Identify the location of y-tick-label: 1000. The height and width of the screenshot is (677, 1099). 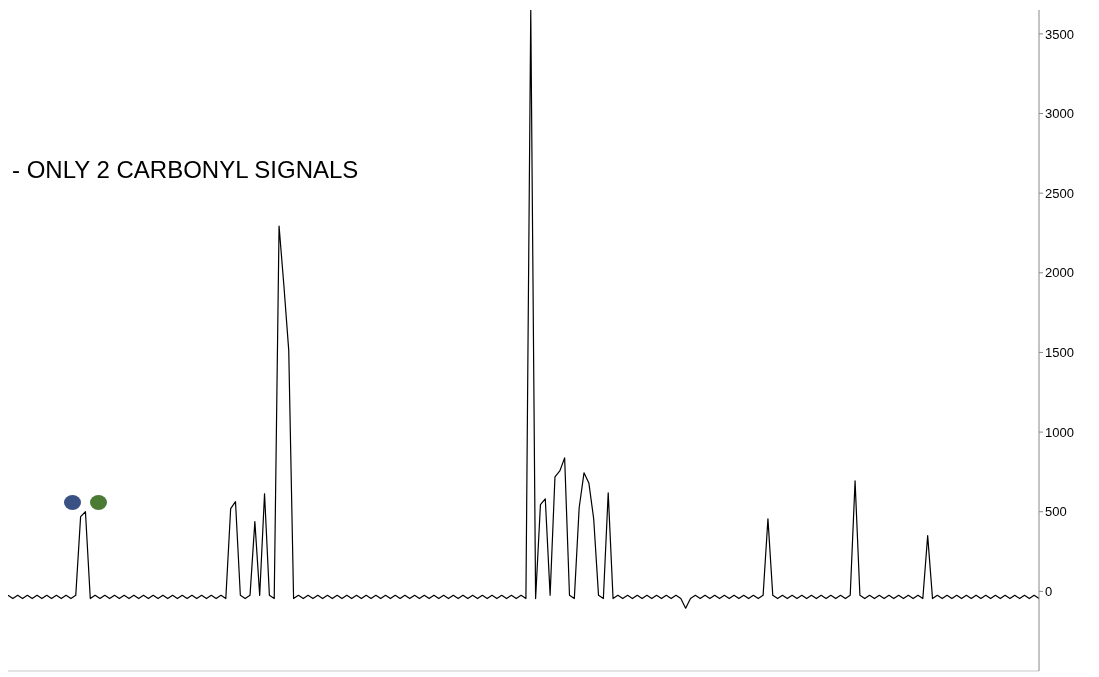
(1059, 432).